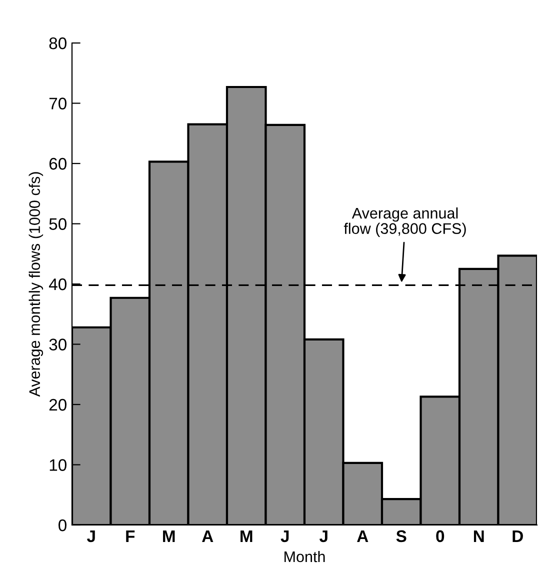 The image size is (539, 576). I want to click on y-tick-label: 50, so click(57, 224).